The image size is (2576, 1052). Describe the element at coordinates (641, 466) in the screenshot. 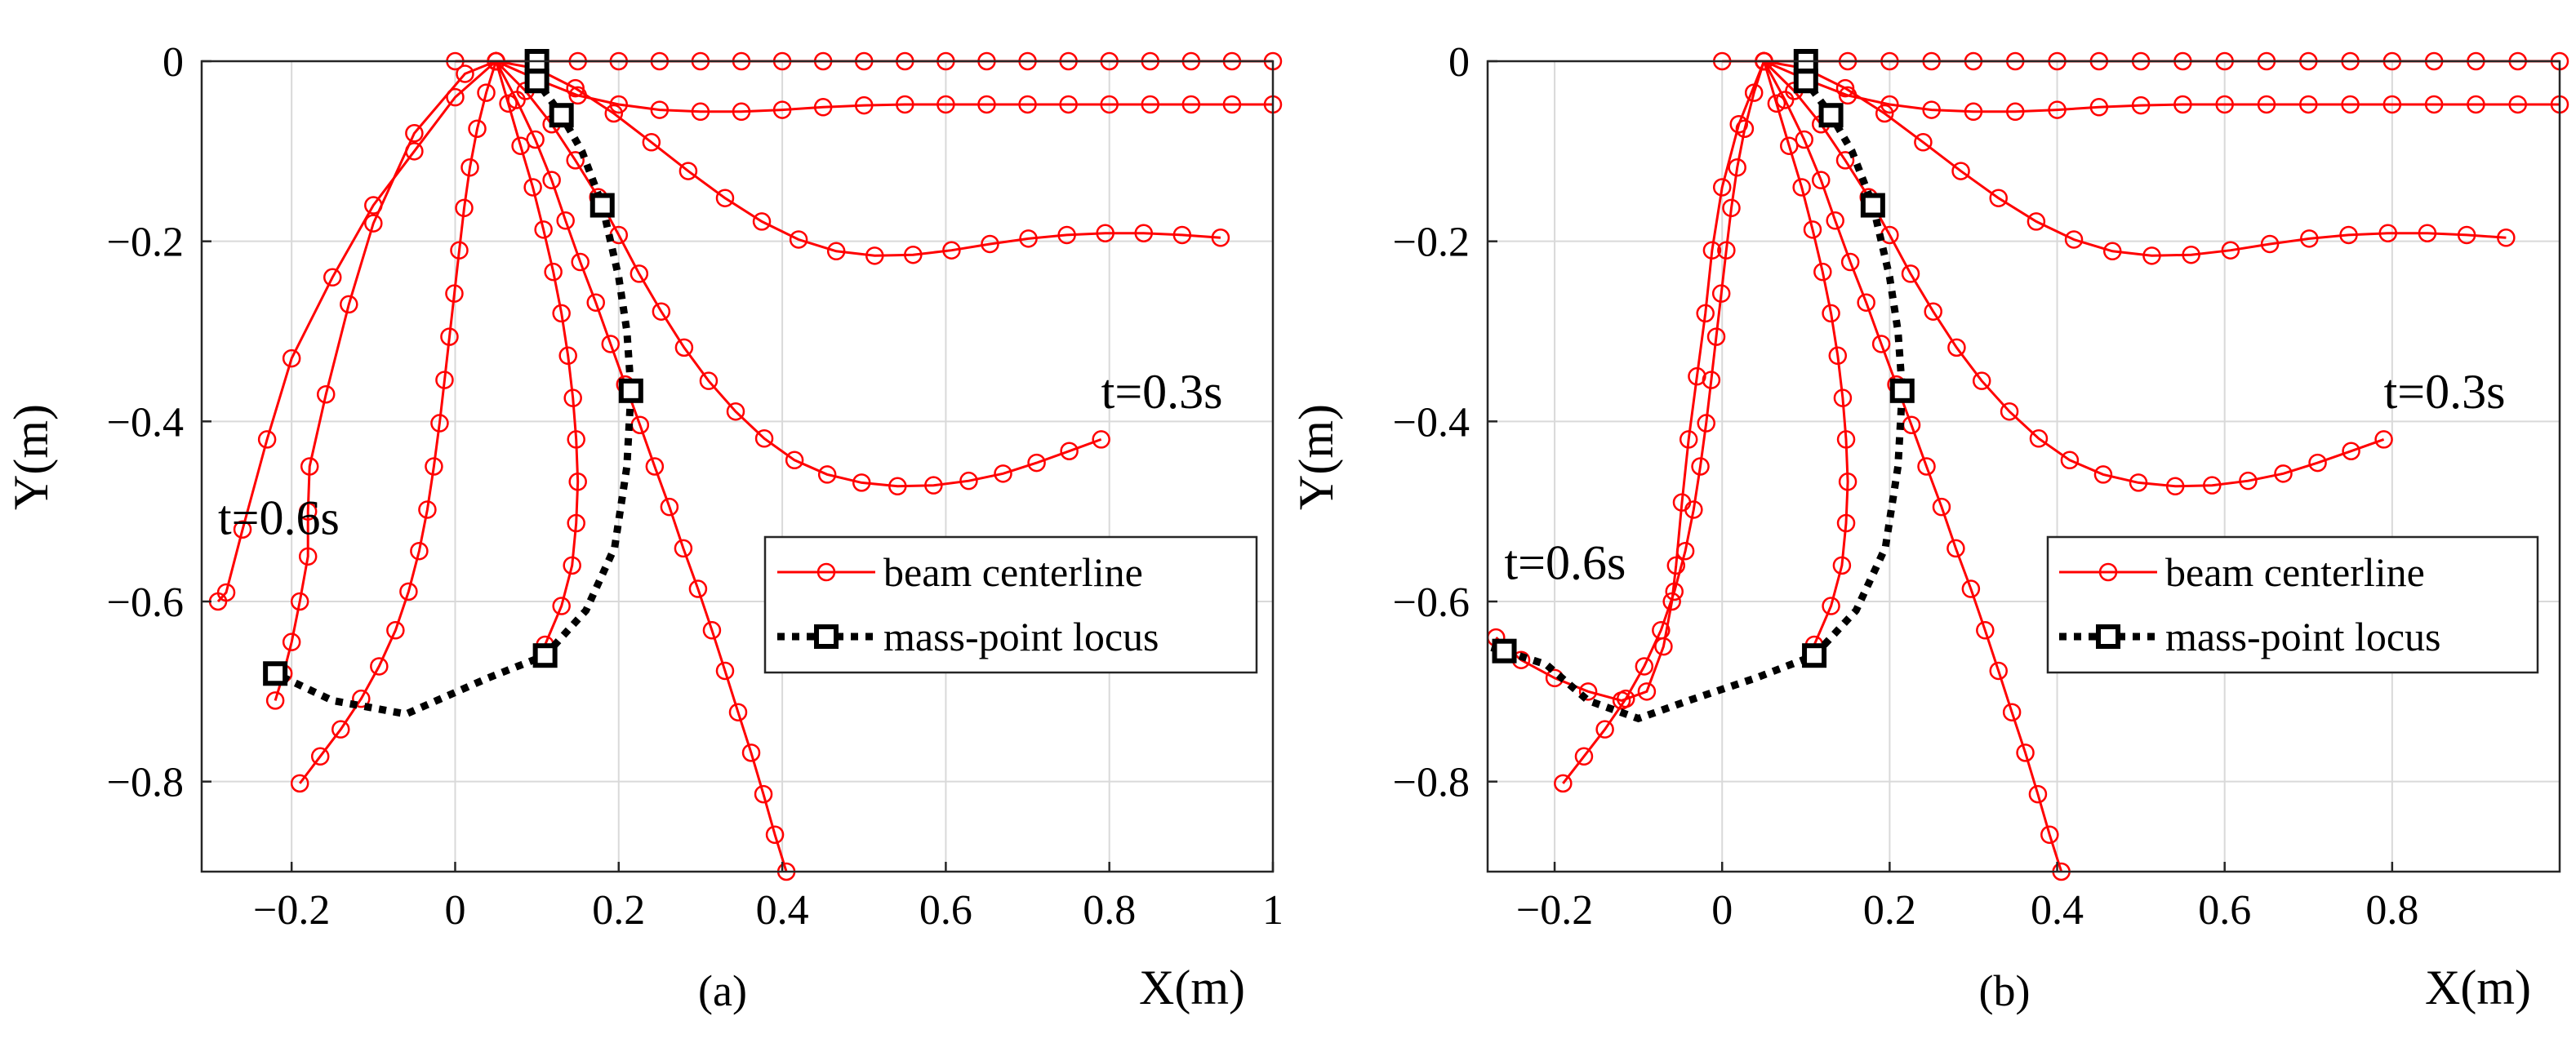

I see `beam-centerline-t4` at that location.